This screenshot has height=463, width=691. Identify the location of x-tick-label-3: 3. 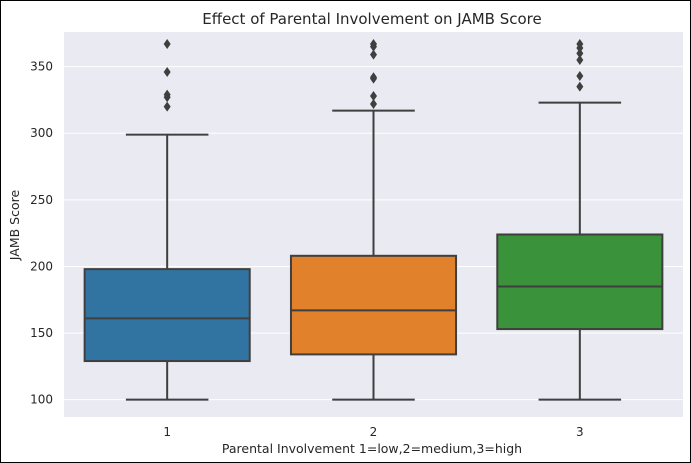
(580, 432).